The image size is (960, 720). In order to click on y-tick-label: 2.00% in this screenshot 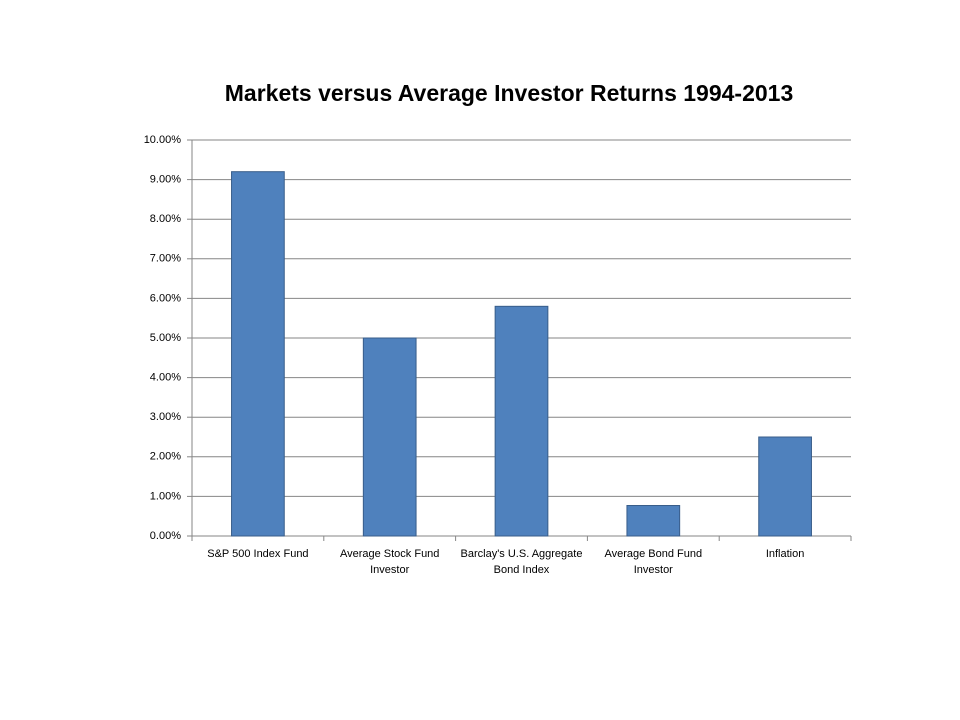, I will do `click(165, 457)`.